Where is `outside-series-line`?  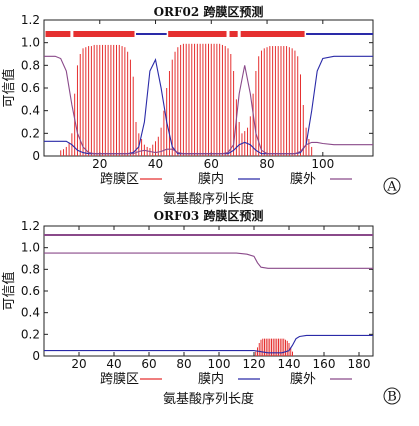 outside-series-line is located at coordinates (208, 260).